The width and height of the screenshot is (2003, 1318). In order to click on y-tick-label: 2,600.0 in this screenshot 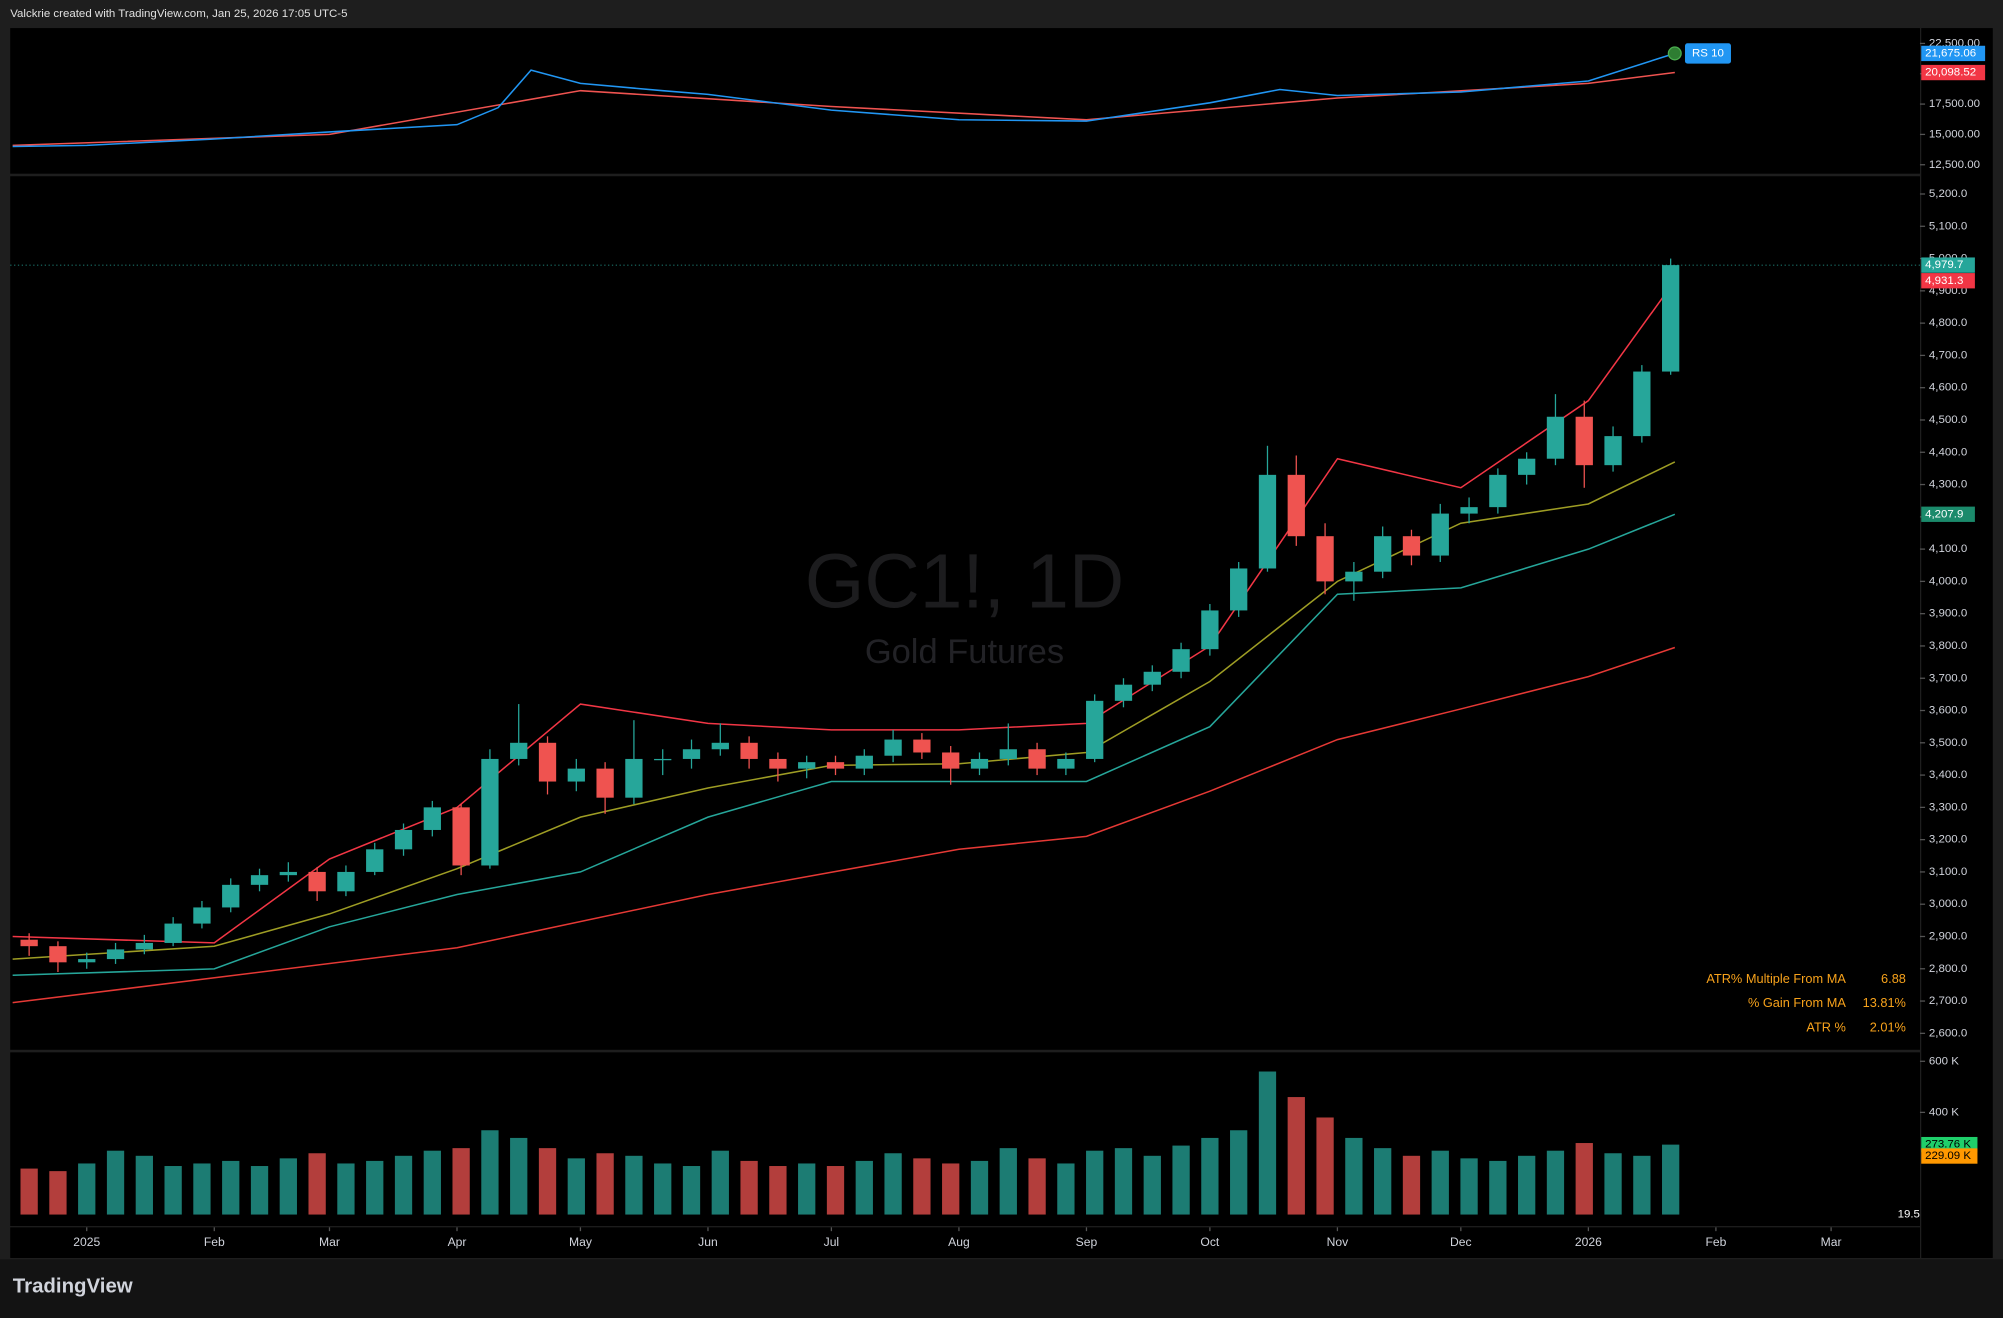, I will do `click(1948, 1033)`.